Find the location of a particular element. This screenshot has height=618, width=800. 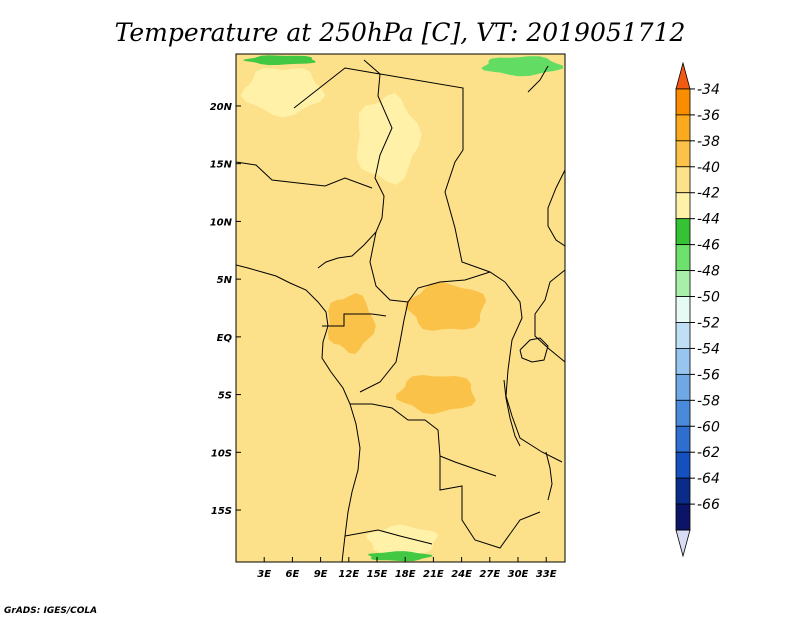

colorbar-label: -58 is located at coordinates (708, 401).